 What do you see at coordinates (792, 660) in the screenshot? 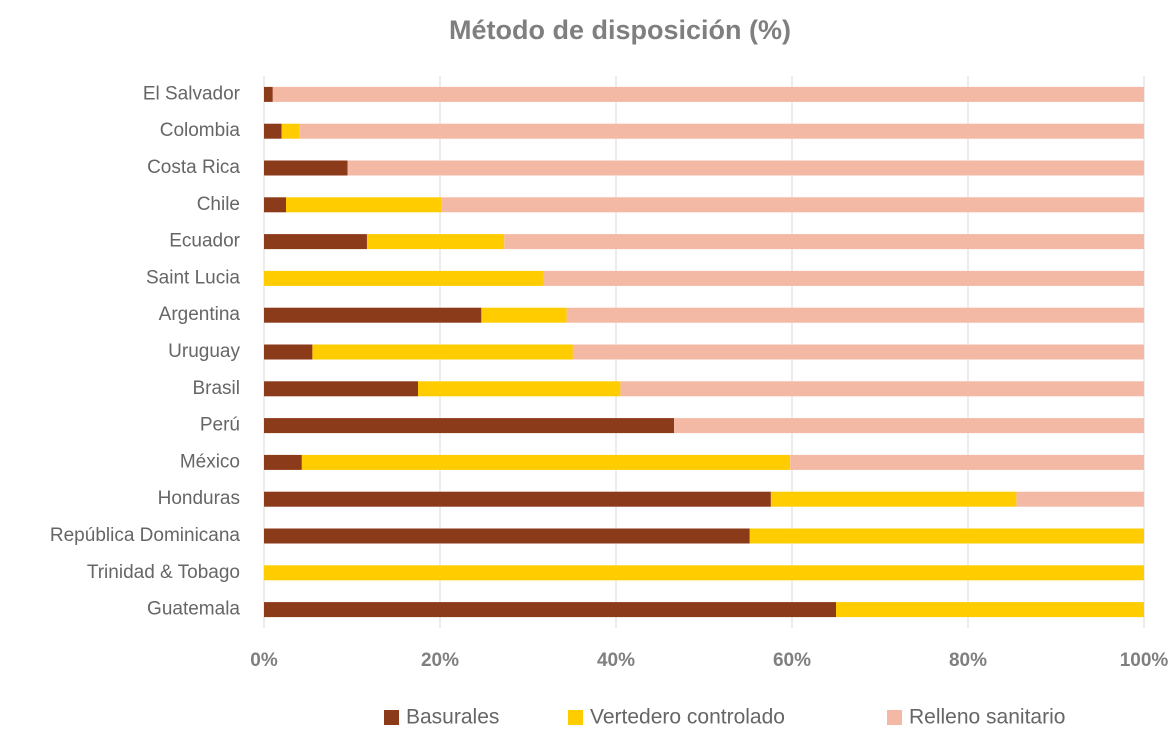
I see `x-tick-label: 60%` at bounding box center [792, 660].